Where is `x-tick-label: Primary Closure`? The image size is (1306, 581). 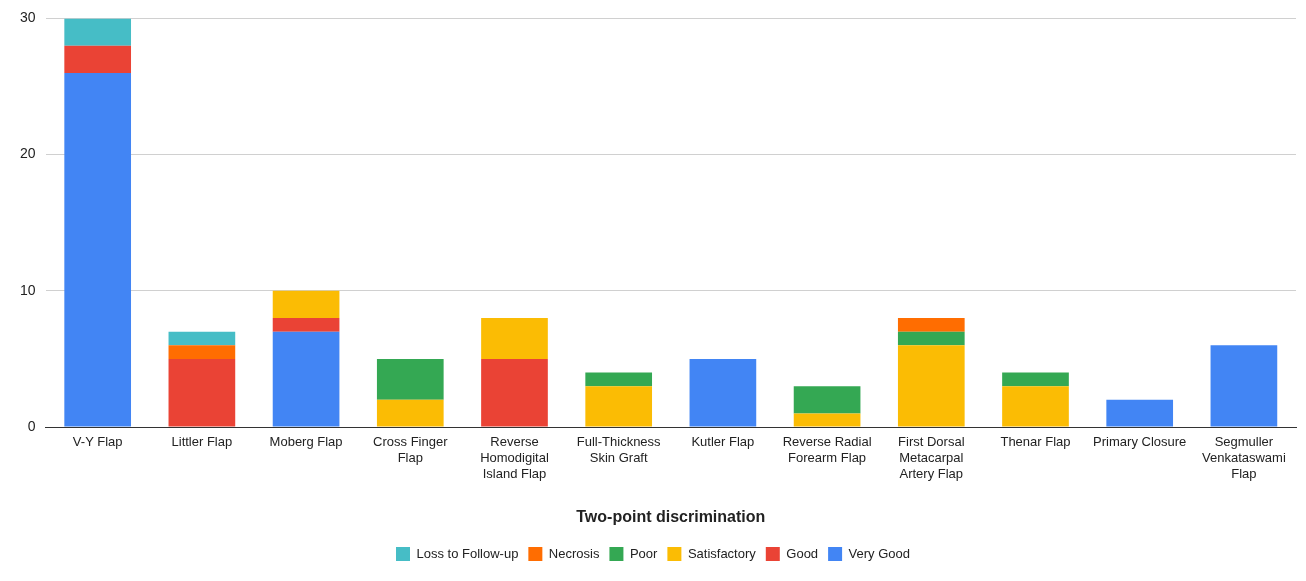 x-tick-label: Primary Closure is located at coordinates (1140, 442).